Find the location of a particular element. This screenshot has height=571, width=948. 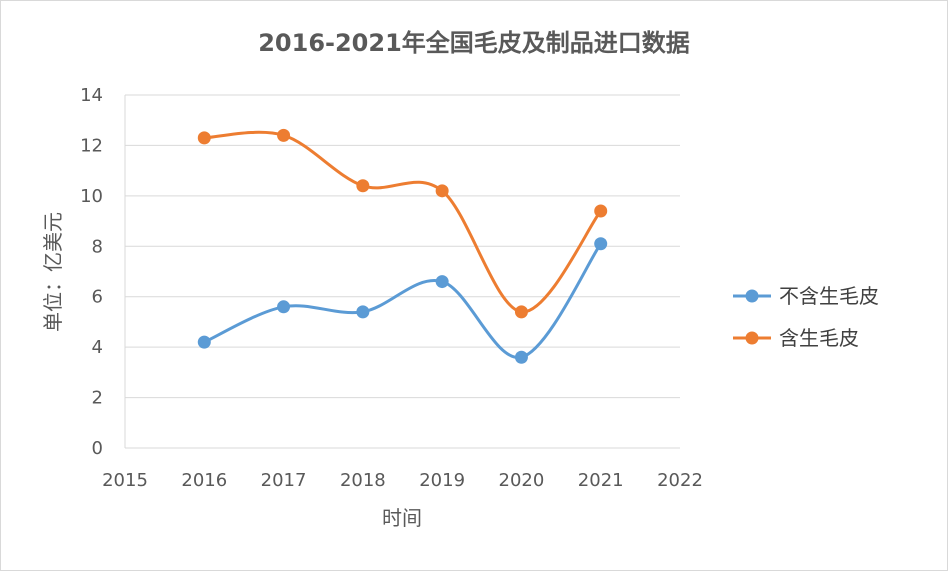

x-tick-label: 2020 is located at coordinates (522, 480).